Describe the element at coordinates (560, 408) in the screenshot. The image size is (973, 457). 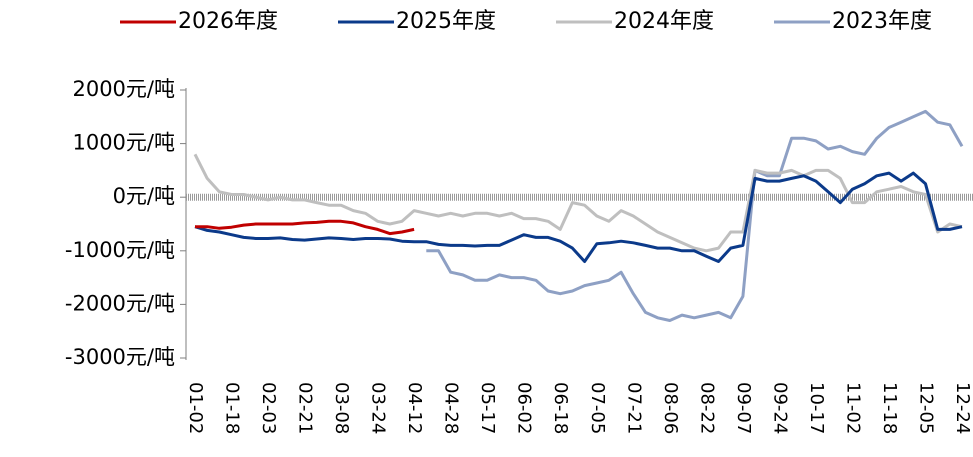
I see `x-tick-label: 06-18` at that location.